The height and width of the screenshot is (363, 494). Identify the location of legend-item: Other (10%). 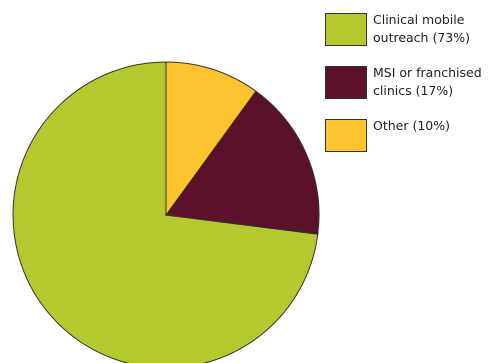
(408, 135).